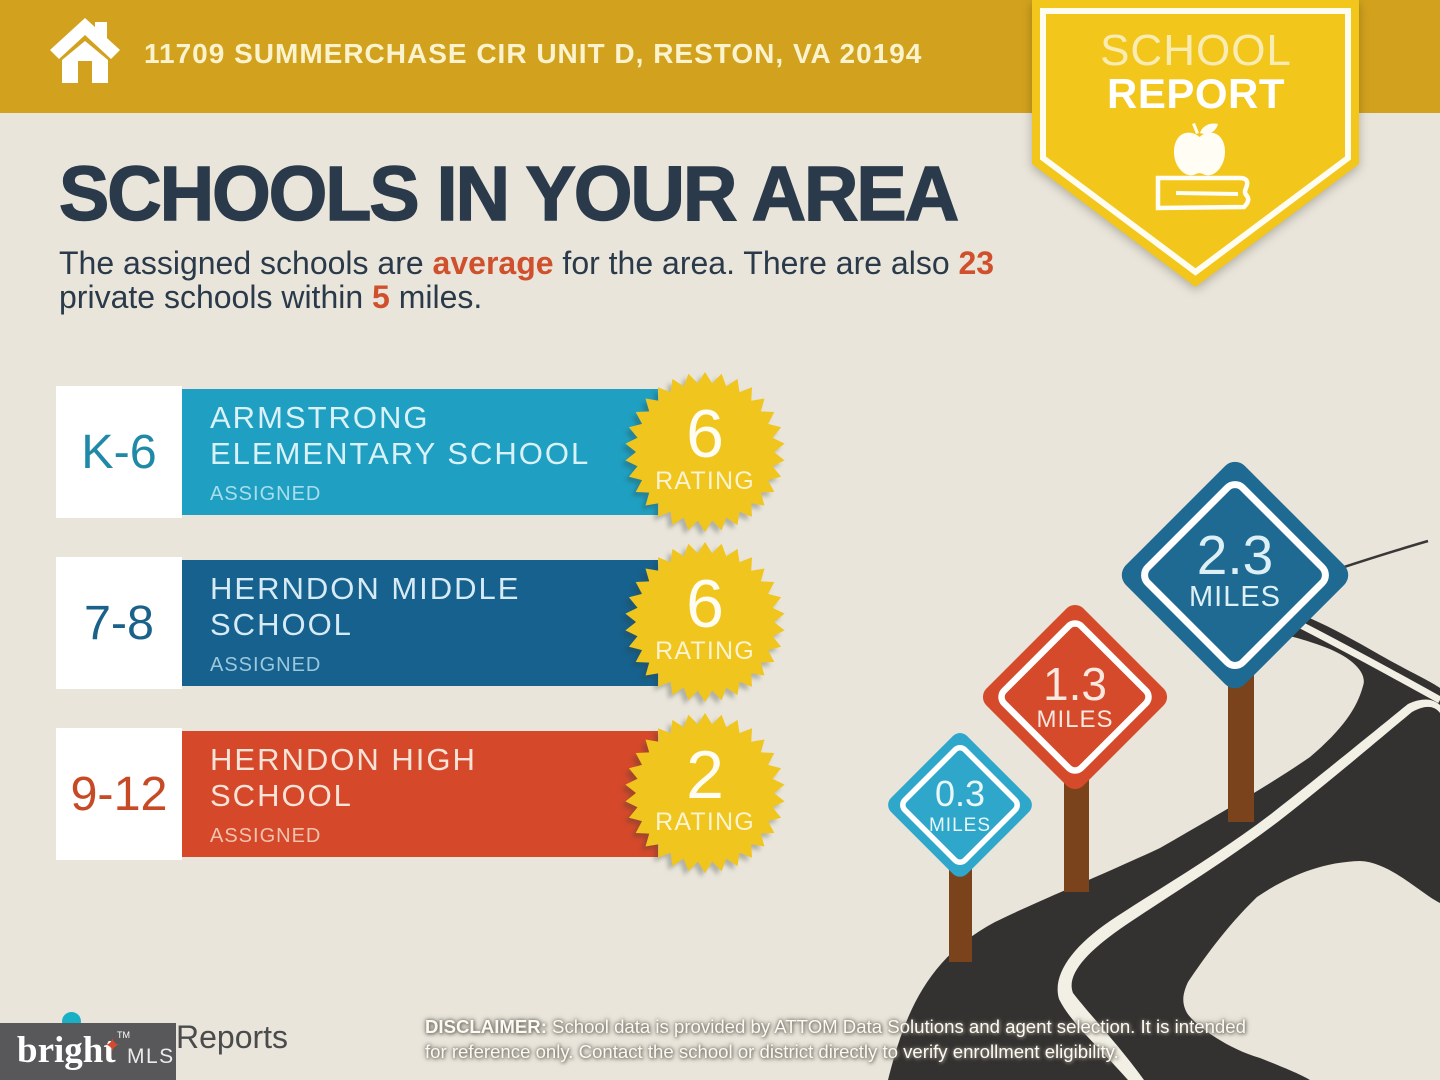 This screenshot has height=1080, width=1440. I want to click on svg-text: 1.3, so click(1075, 684).